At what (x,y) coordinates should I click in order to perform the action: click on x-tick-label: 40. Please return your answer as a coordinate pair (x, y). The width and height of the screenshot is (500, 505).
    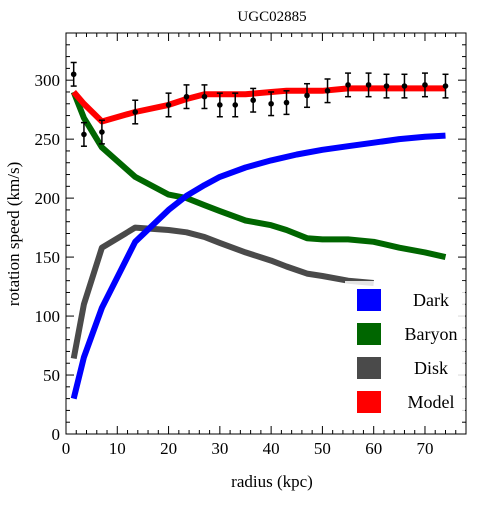
    Looking at the image, I should click on (271, 448).